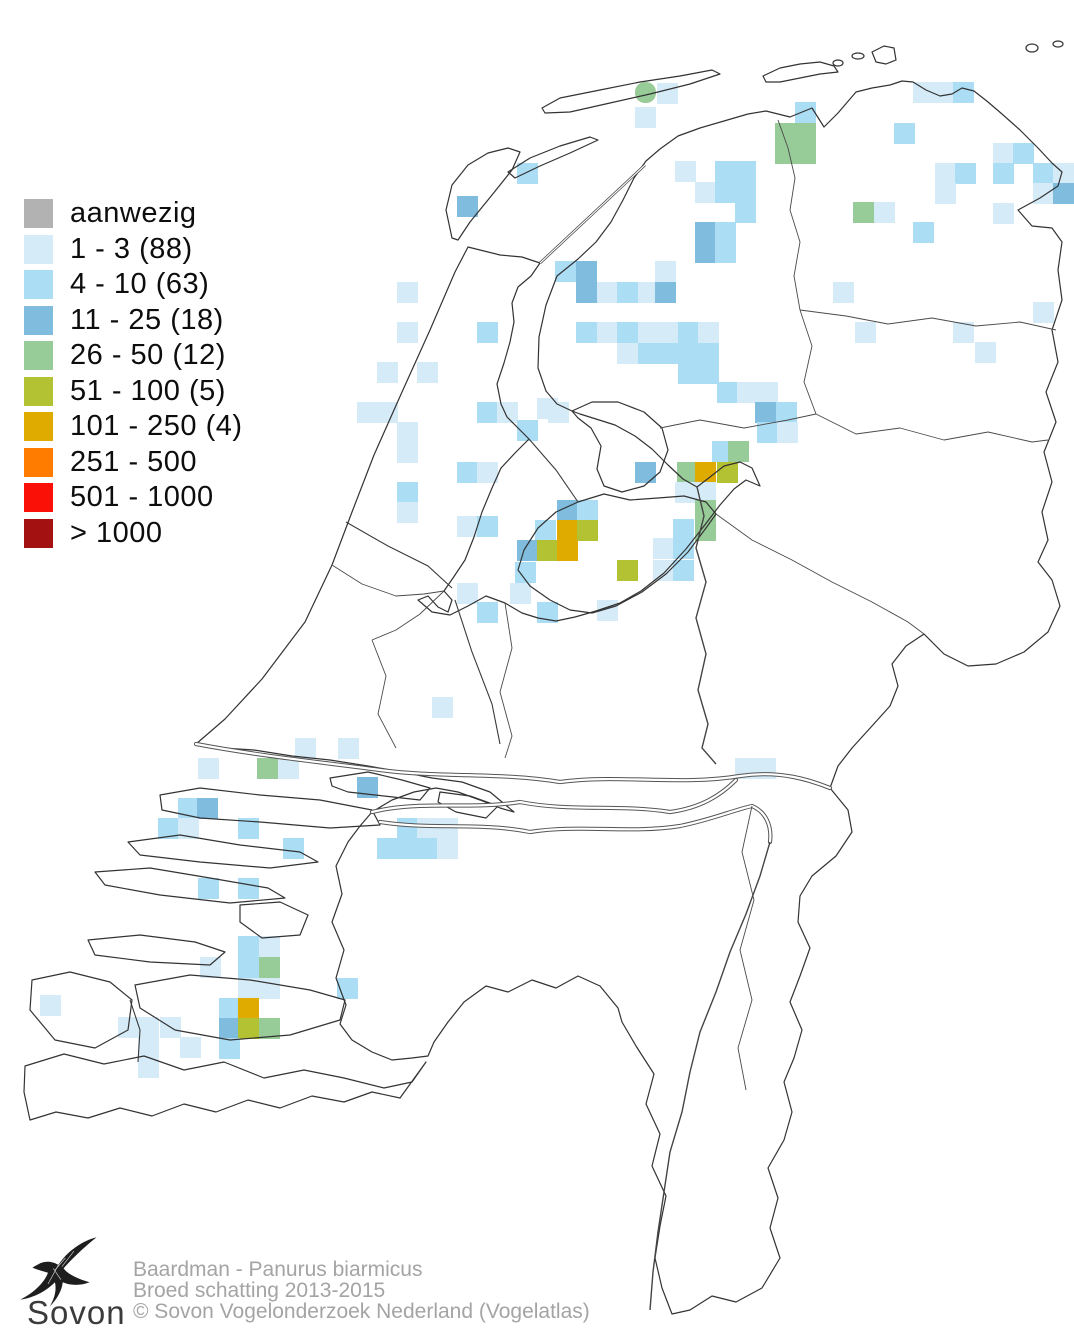 The image size is (1074, 1340). I want to click on kanaal-walcheren, so click(135, 1031).